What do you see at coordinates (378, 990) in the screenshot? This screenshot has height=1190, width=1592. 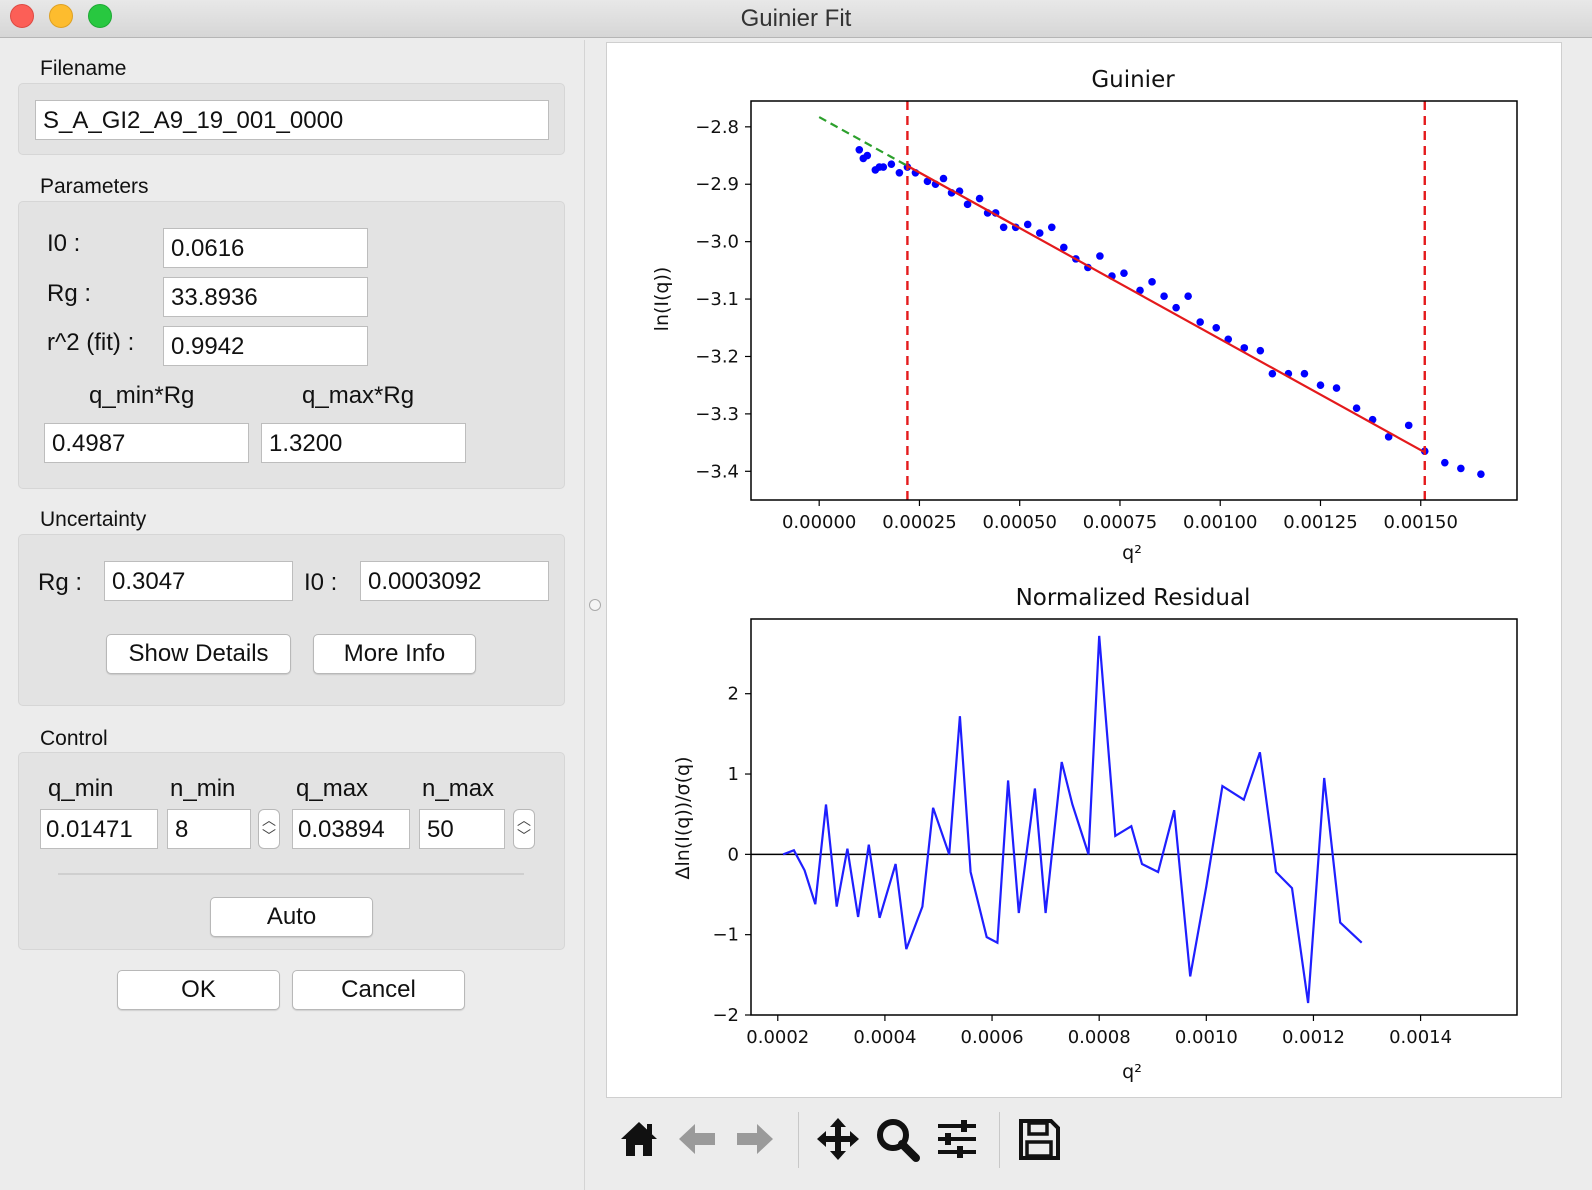 I see `cancel-button: Cancel` at bounding box center [378, 990].